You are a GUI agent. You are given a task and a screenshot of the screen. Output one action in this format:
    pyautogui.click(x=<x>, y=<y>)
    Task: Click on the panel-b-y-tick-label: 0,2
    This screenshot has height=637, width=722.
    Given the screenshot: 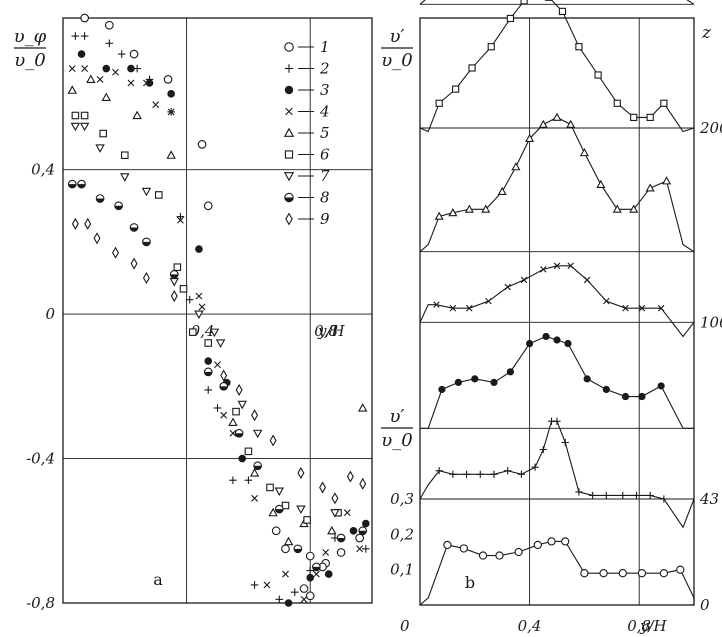 What is the action you would take?
    pyautogui.click(x=402, y=534)
    